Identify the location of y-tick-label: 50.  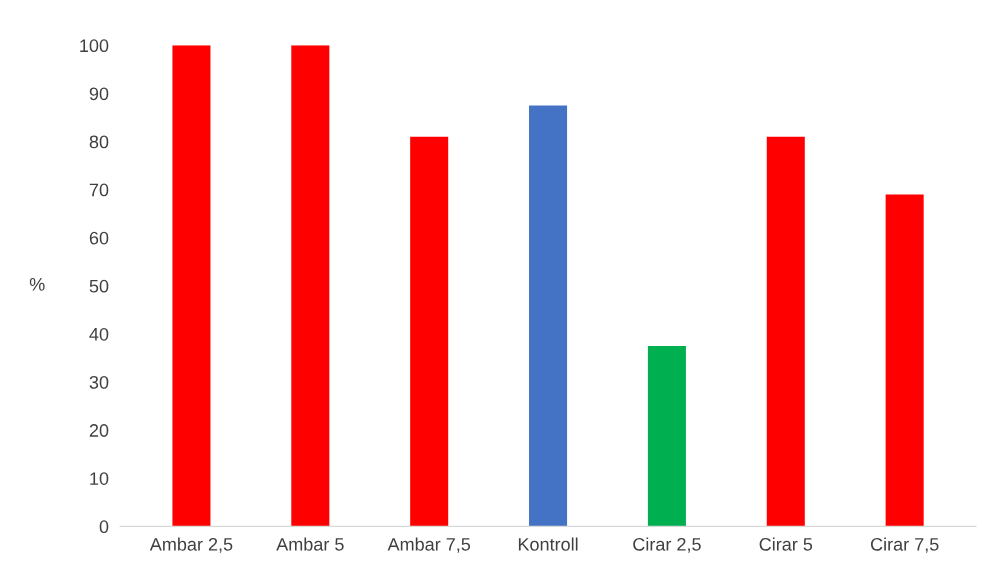
(99, 286).